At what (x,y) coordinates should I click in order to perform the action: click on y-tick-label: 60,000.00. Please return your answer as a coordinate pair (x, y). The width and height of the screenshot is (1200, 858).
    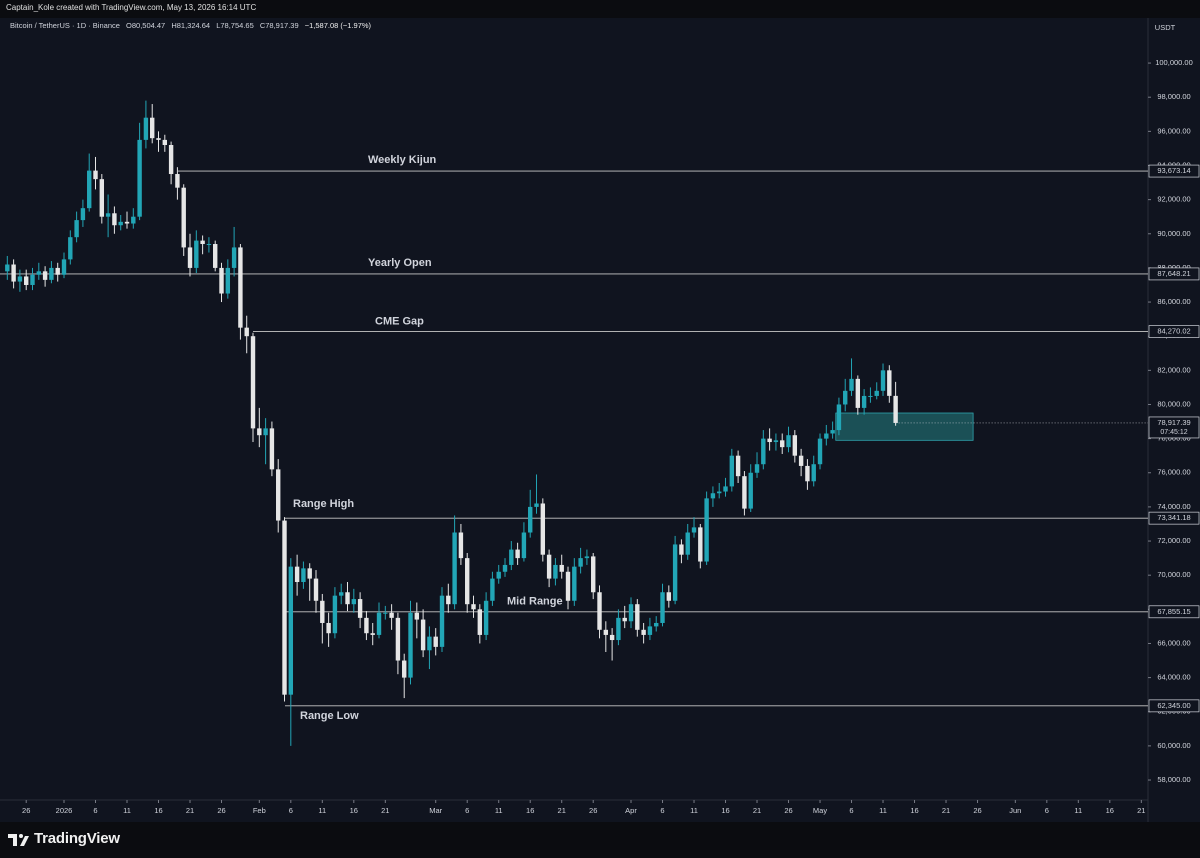
    Looking at the image, I should click on (1173, 745).